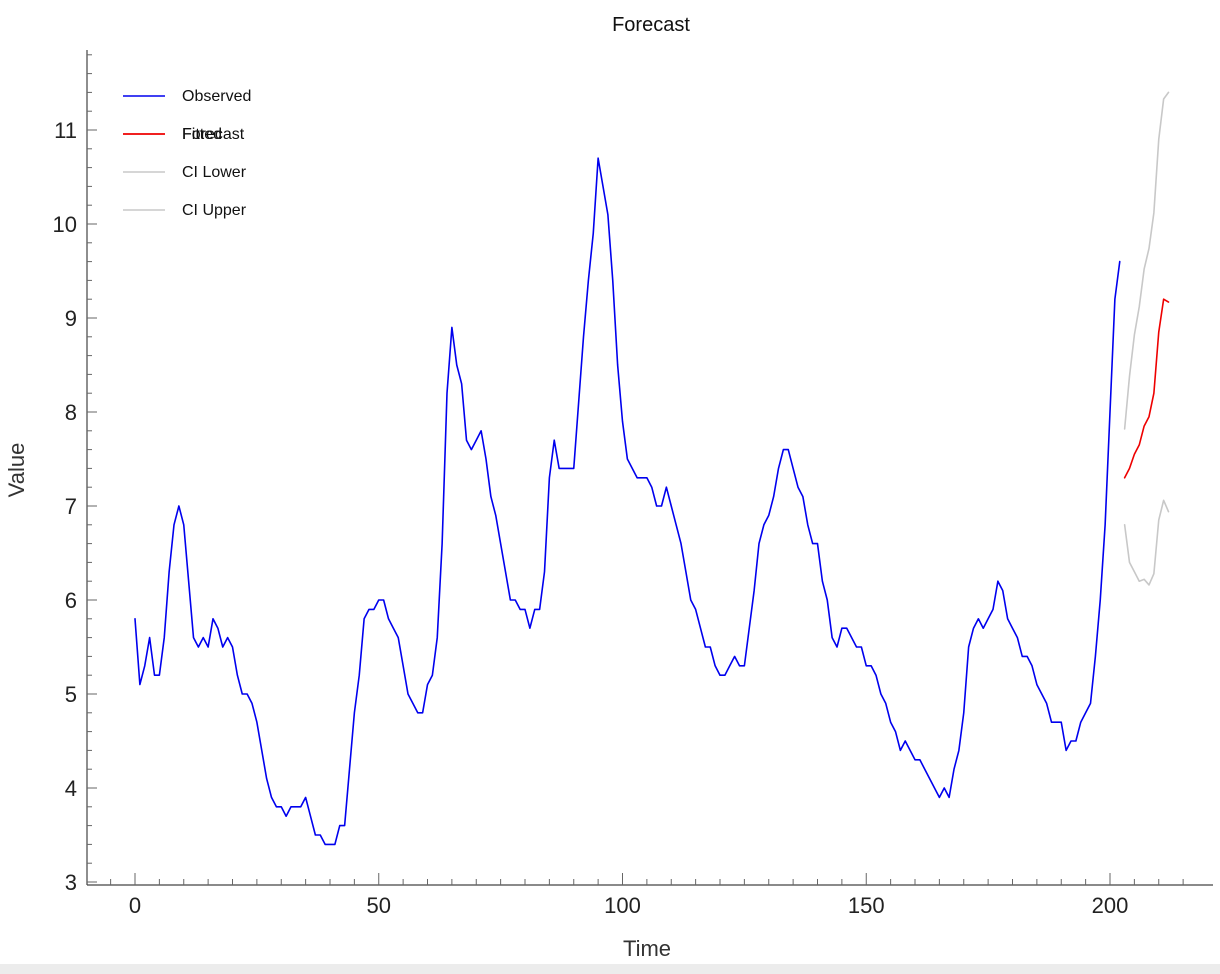 This screenshot has width=1220, height=974. What do you see at coordinates (135, 905) in the screenshot?
I see `x-tick-label: 0` at bounding box center [135, 905].